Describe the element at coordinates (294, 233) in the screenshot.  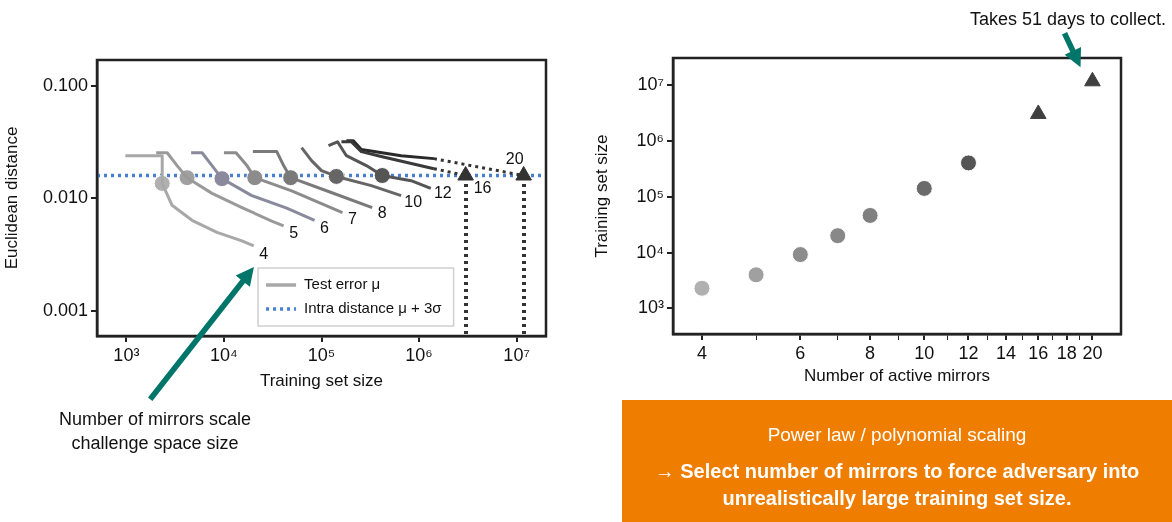
I see `annotation: 5` at that location.